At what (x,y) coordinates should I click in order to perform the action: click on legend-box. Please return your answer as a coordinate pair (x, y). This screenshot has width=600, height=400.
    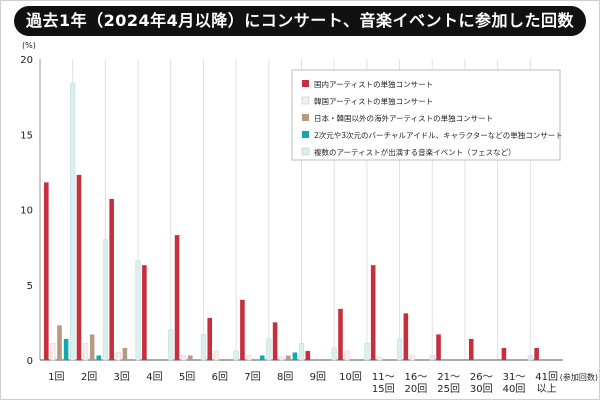
    Looking at the image, I should click on (426, 115).